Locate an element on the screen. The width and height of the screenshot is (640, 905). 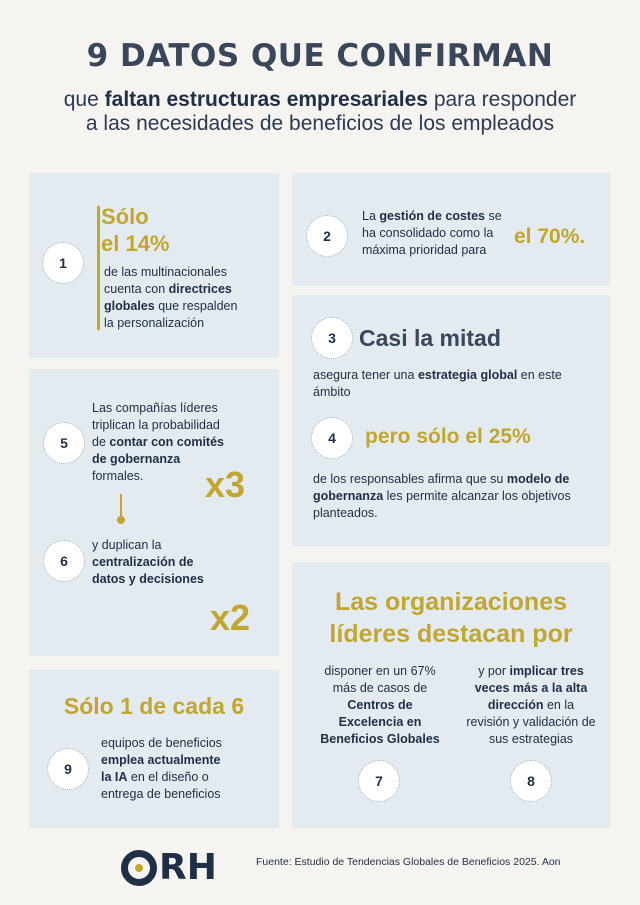
subtitle-bold: faltan estructuras empresariales is located at coordinates (266, 99).